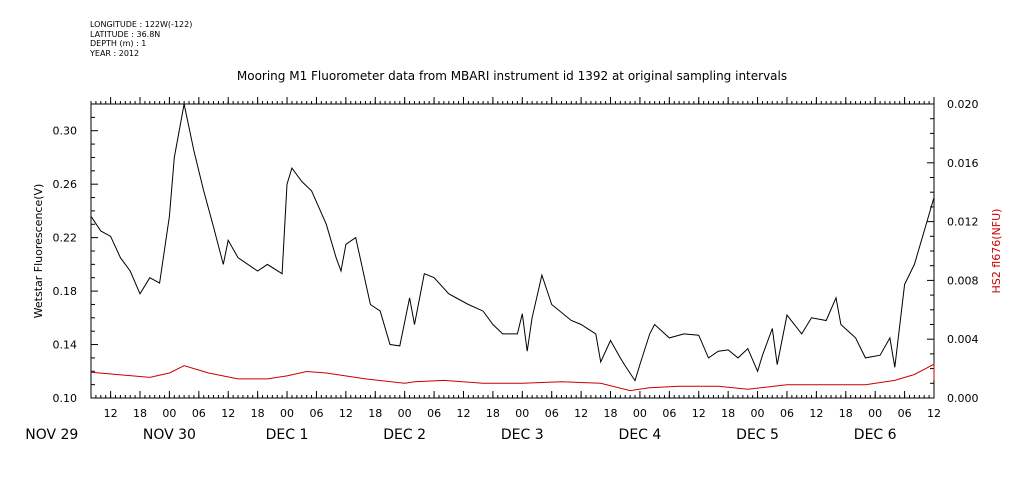  I want to click on x-day-label: NOV 29, so click(51, 435).